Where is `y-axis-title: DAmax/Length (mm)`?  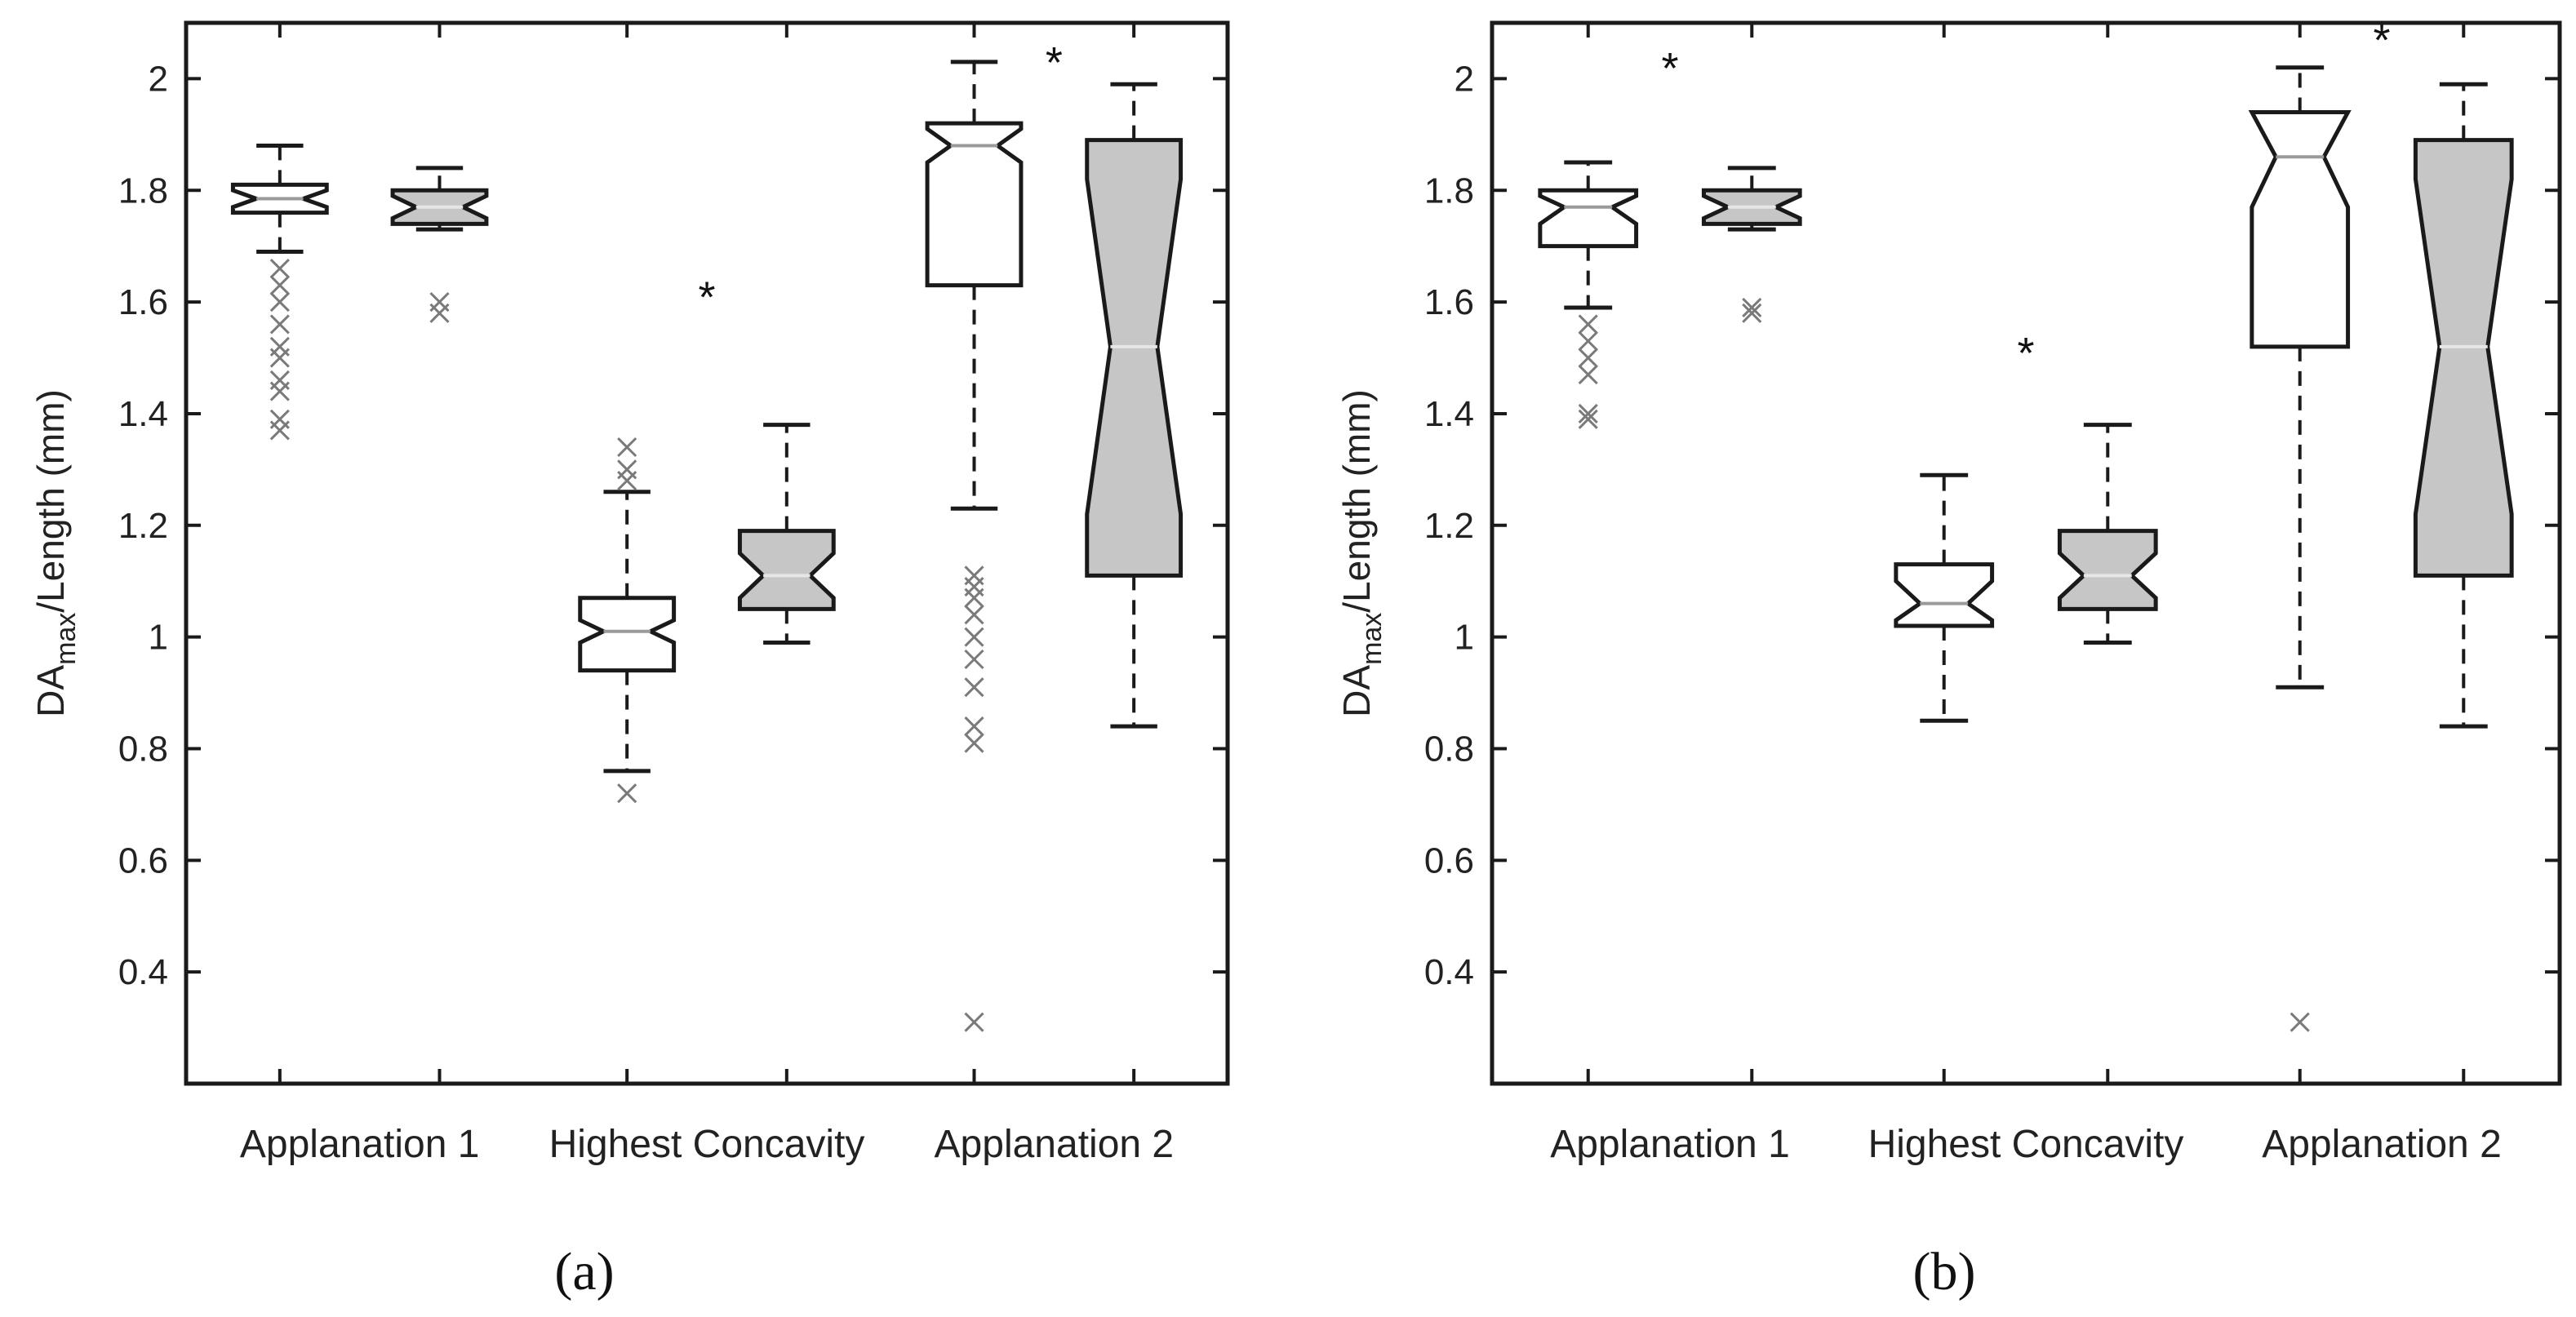
y-axis-title: DAmax/Length (mm) is located at coordinates (1361, 553).